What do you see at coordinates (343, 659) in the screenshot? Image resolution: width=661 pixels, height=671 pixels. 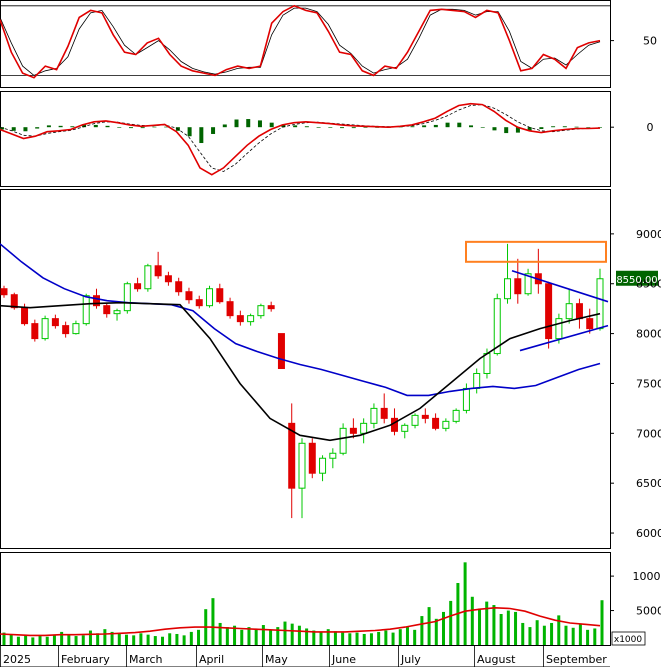 I see `x-month-label-5: June` at bounding box center [343, 659].